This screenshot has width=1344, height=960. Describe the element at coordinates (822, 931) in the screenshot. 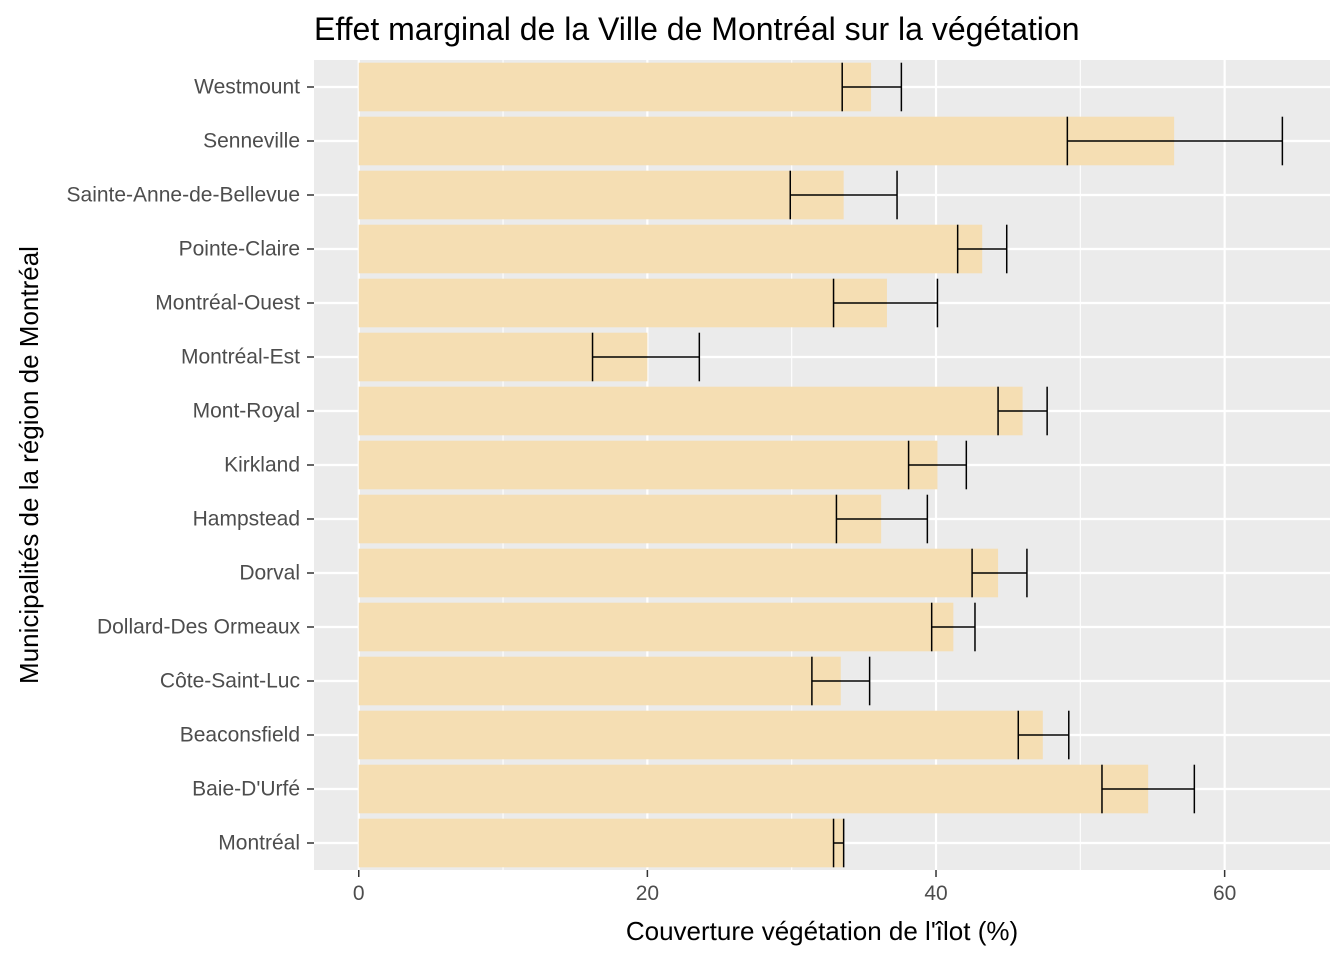

I see `x-axis-title: Couverture végétation de l'îlot (%)` at that location.